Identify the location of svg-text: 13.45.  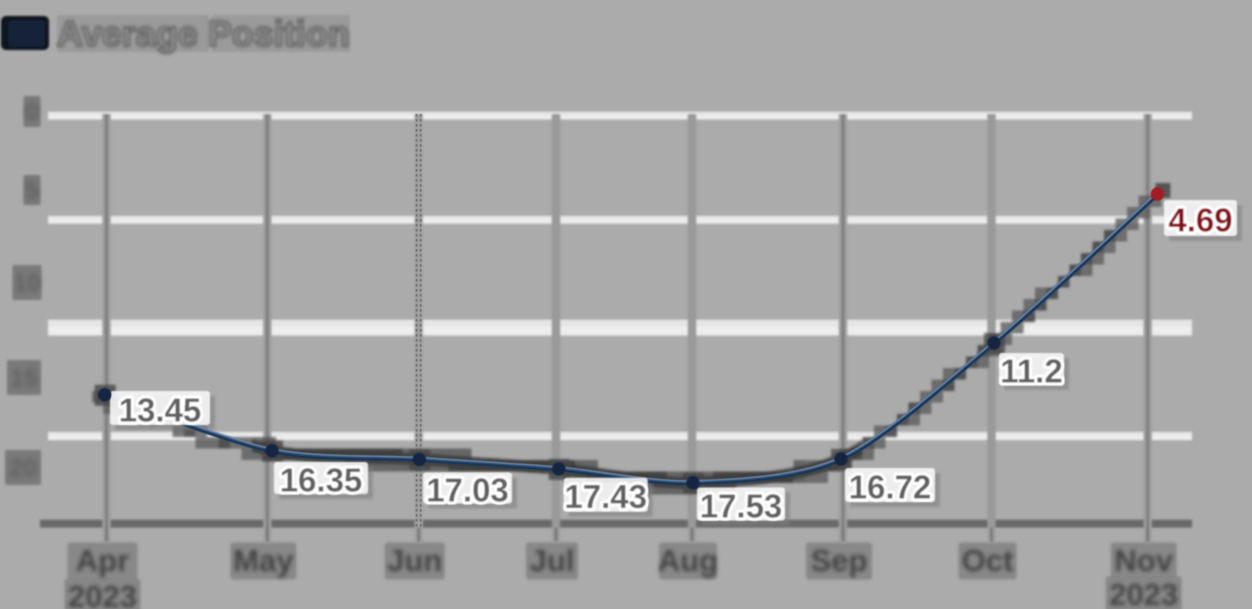
(160, 410).